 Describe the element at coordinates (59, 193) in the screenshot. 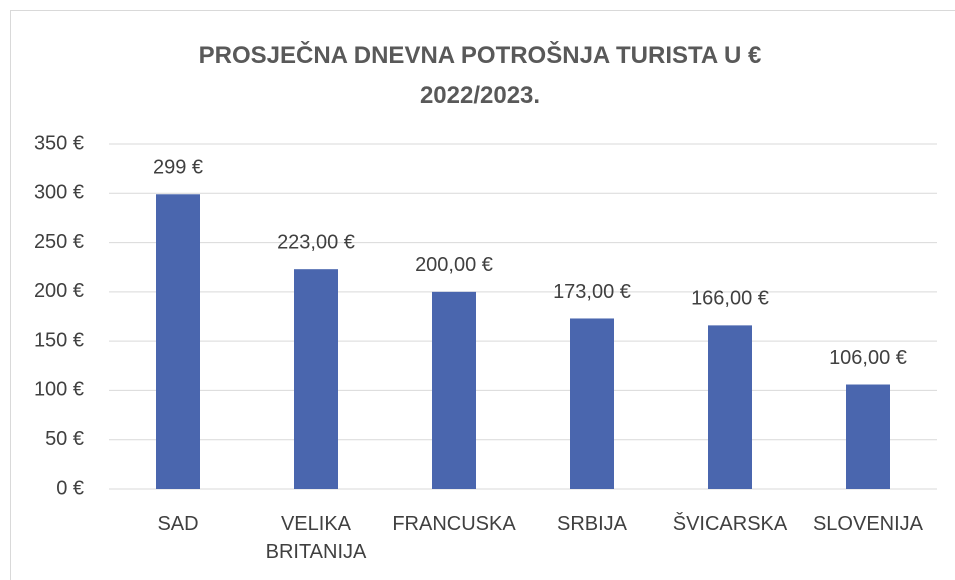

I see `y-tick-label: 300 €` at that location.